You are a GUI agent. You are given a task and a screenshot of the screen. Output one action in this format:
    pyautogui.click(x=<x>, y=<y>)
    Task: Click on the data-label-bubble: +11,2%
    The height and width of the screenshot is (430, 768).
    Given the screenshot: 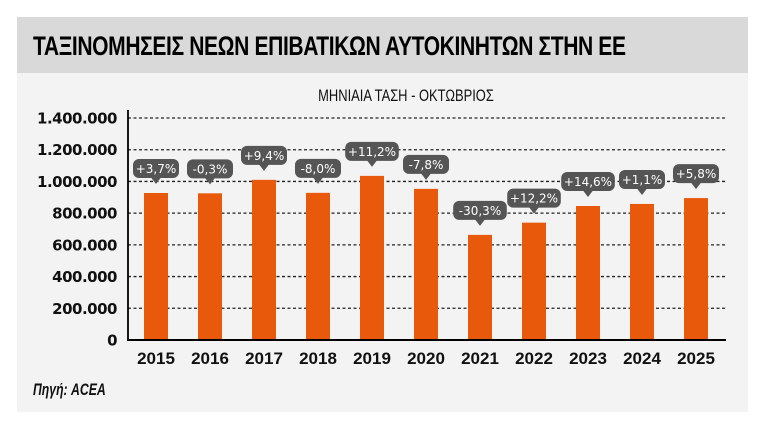 What is the action you would take?
    pyautogui.click(x=372, y=154)
    